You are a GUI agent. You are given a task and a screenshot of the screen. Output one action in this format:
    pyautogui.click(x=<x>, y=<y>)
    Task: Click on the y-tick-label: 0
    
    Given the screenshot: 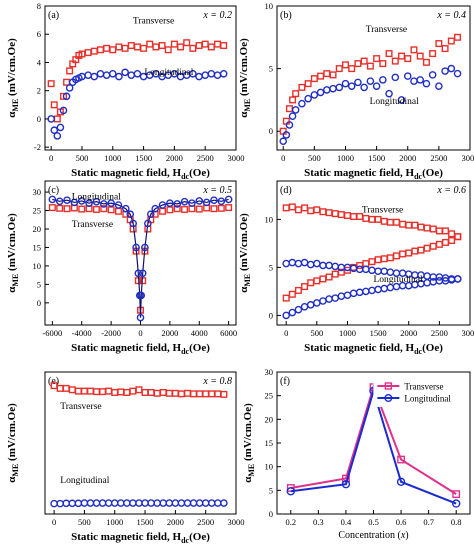 What is the action you would take?
    pyautogui.click(x=271, y=514)
    